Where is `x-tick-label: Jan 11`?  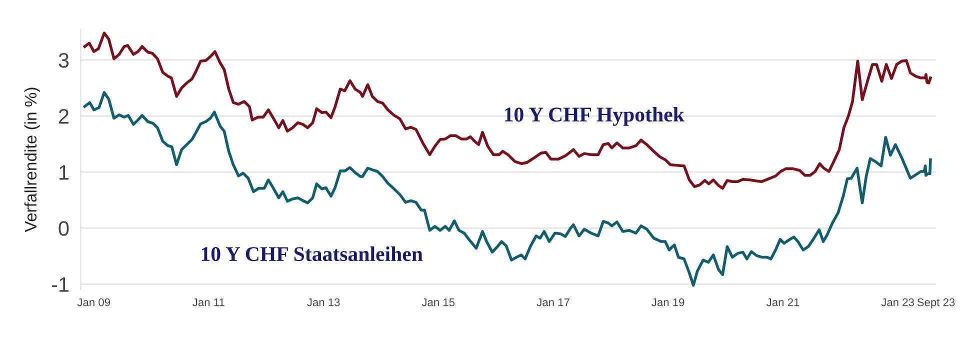 x-tick-label: Jan 11 is located at coordinates (208, 302).